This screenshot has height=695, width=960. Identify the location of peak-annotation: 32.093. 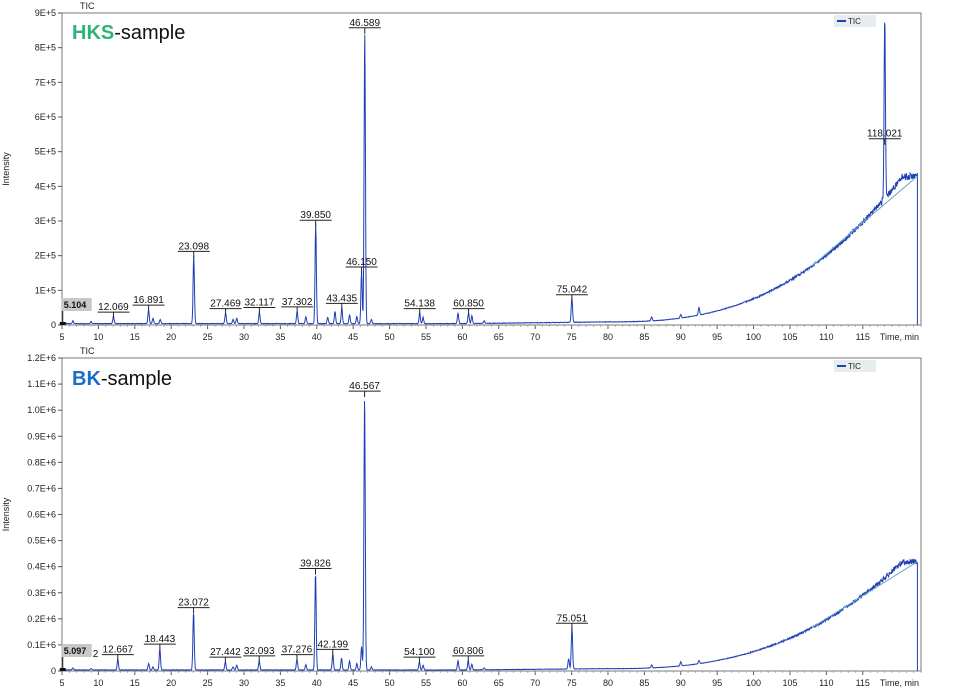
(259, 654).